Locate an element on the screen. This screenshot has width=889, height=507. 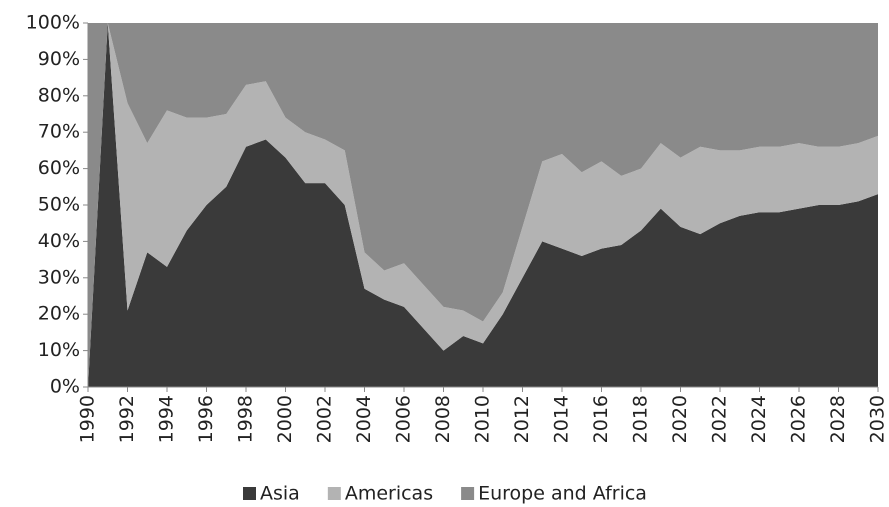
x-tick-label: 2020 is located at coordinates (680, 419).